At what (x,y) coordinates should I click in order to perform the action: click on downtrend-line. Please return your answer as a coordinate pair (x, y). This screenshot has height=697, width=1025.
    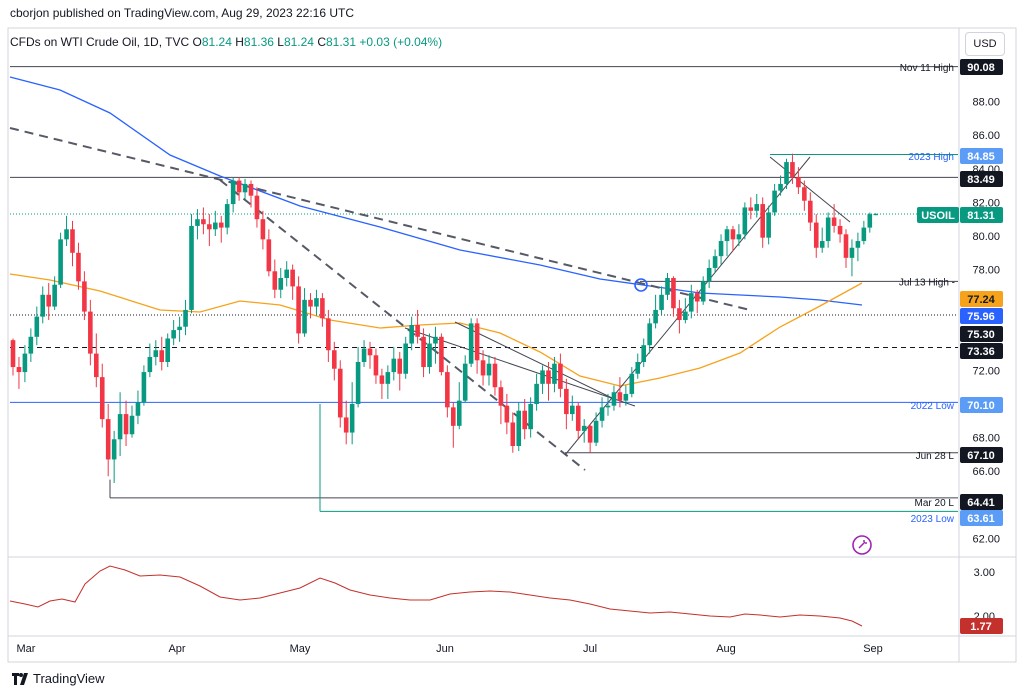
    Looking at the image, I should click on (810, 189).